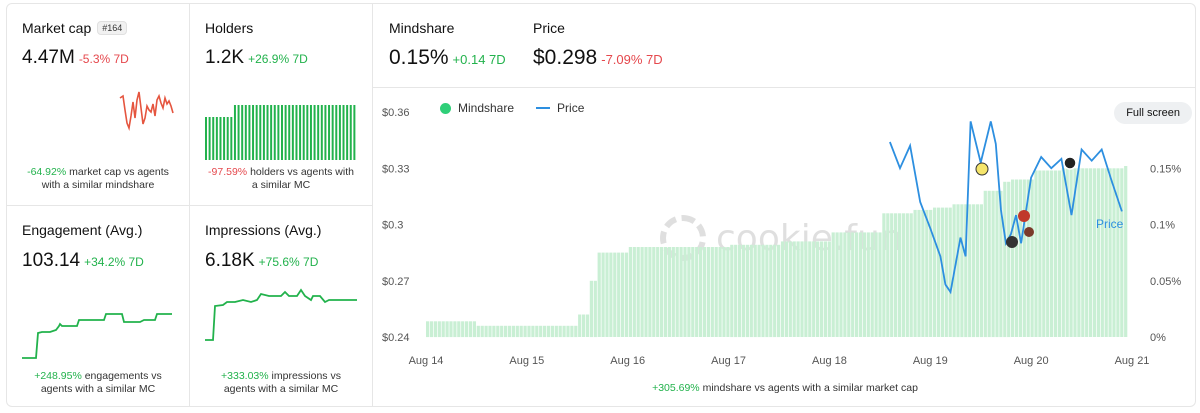 The image size is (1200, 413). I want to click on engagement-title: Engagement (Avg.), so click(82, 230).